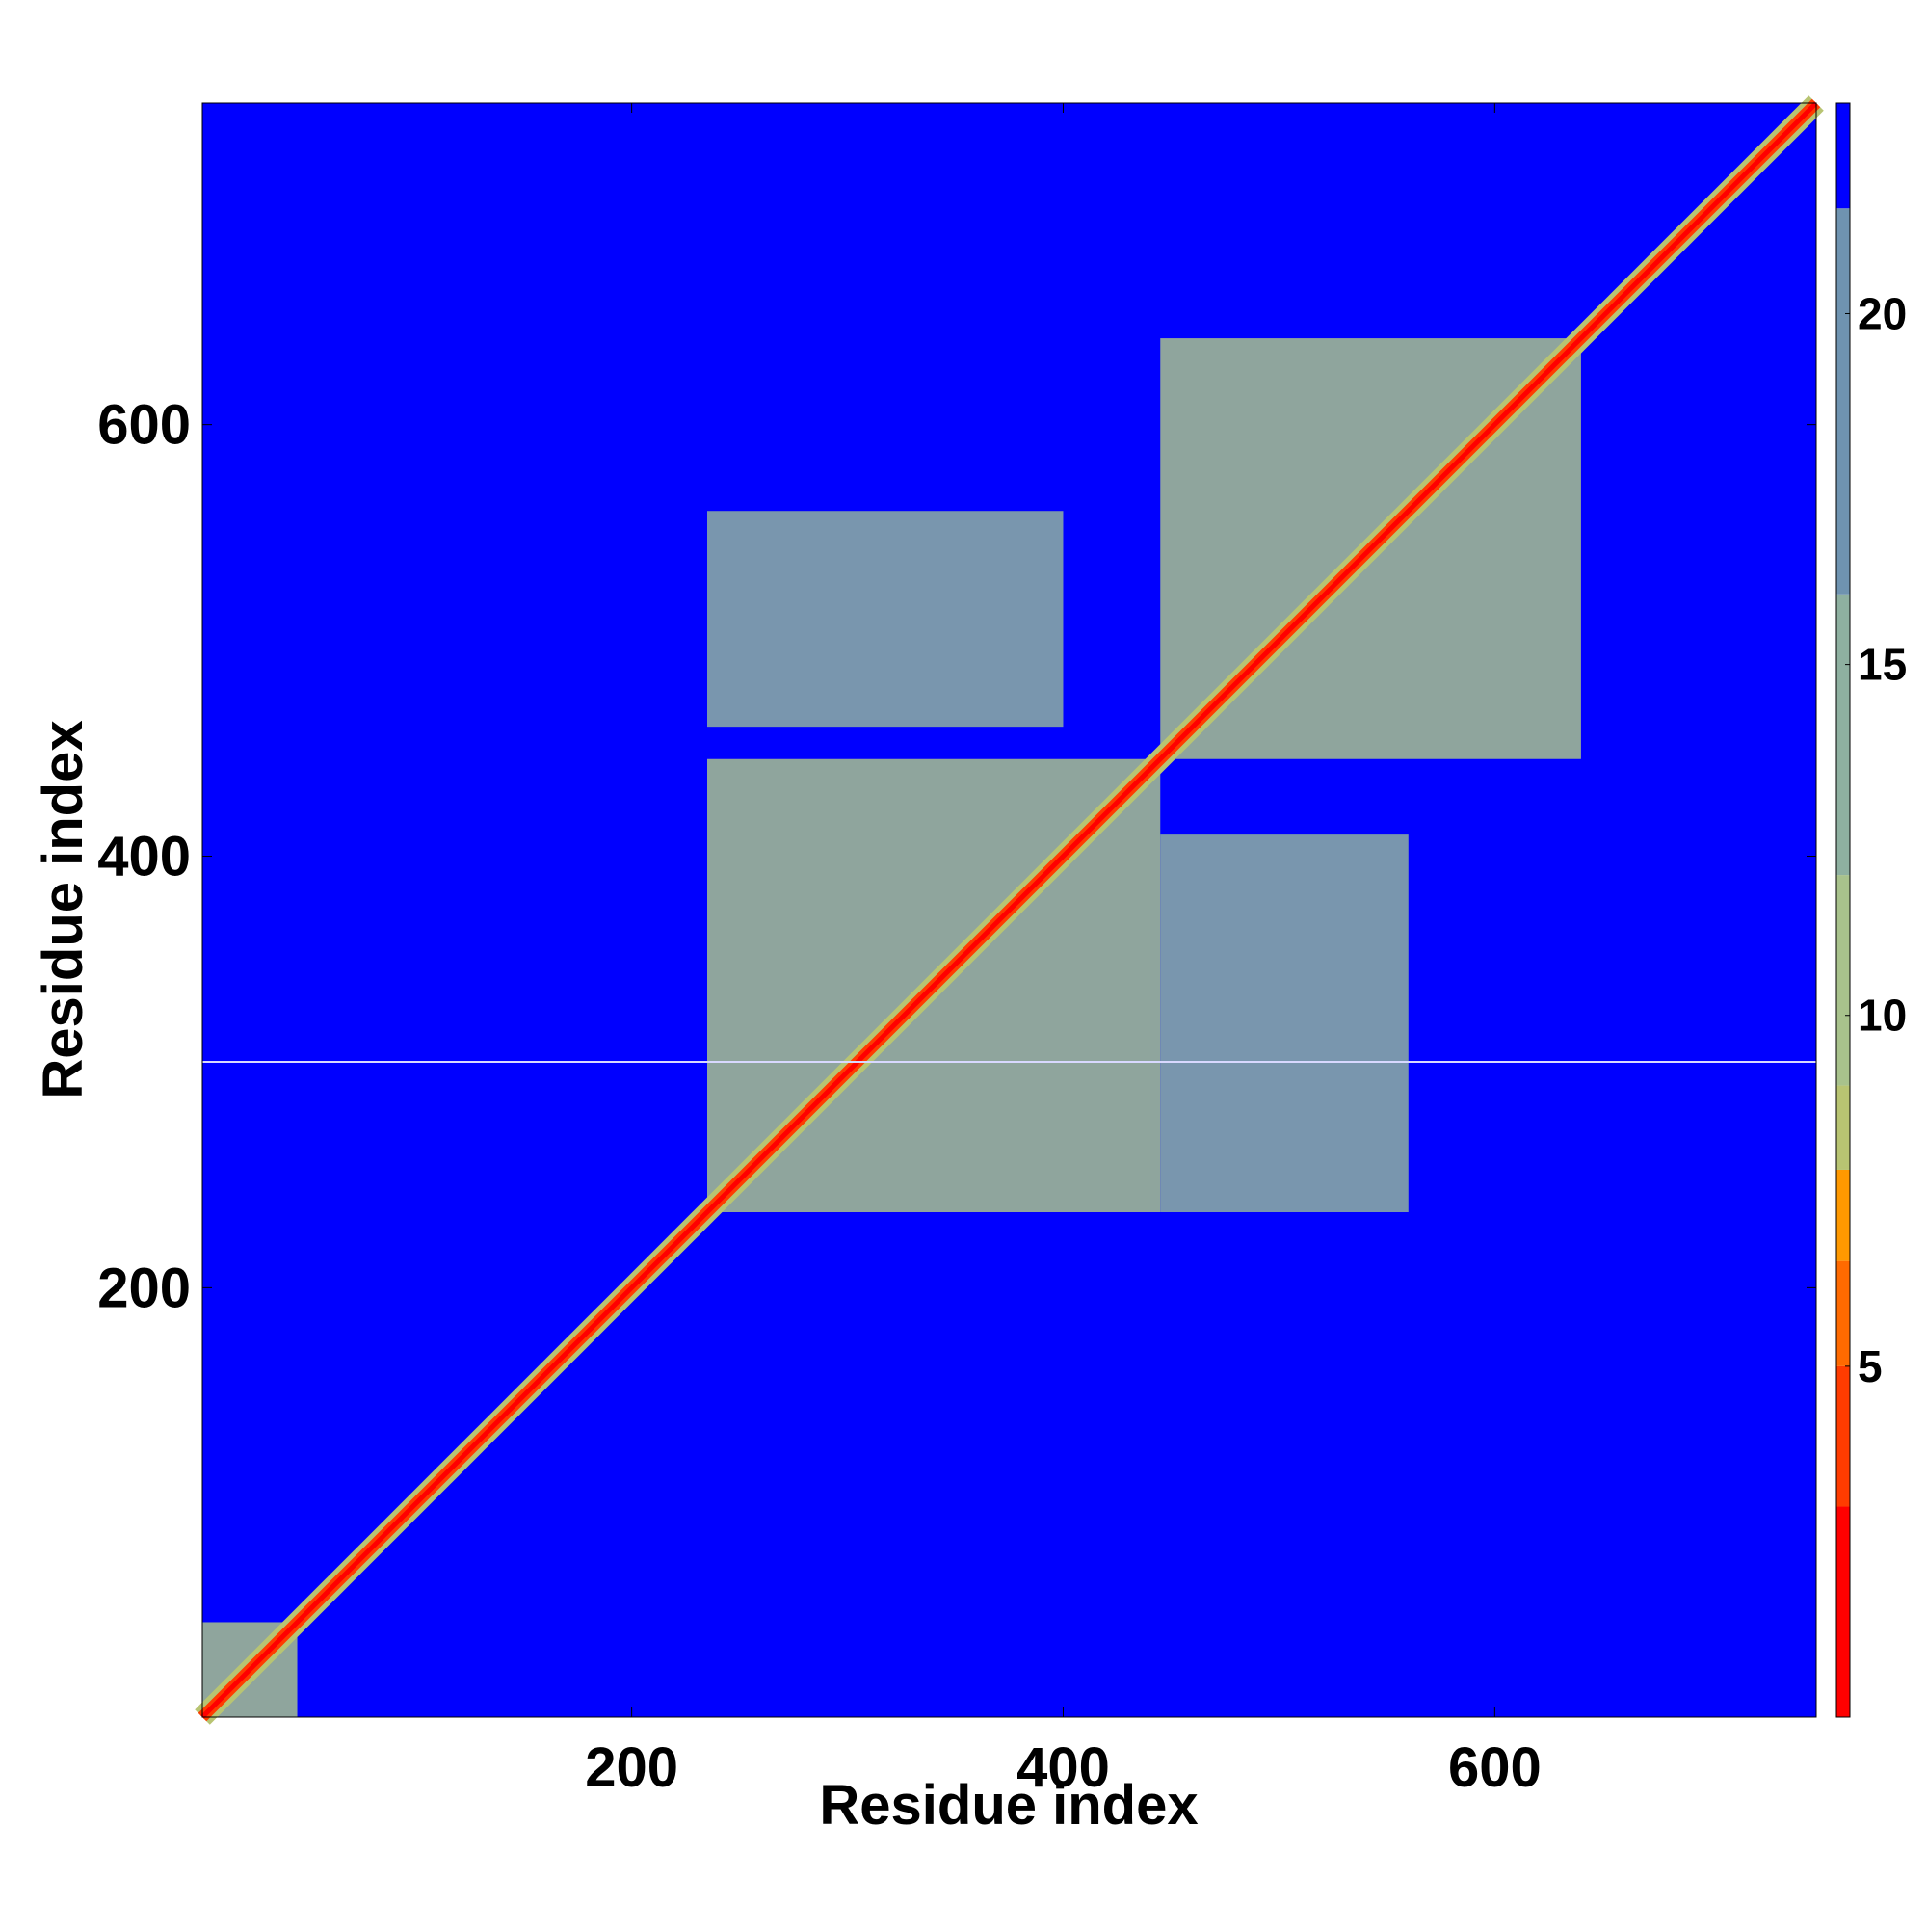 Image resolution: width=1927 pixels, height=1932 pixels. Describe the element at coordinates (63, 909) in the screenshot. I see `y-axis-label: Residue index` at that location.